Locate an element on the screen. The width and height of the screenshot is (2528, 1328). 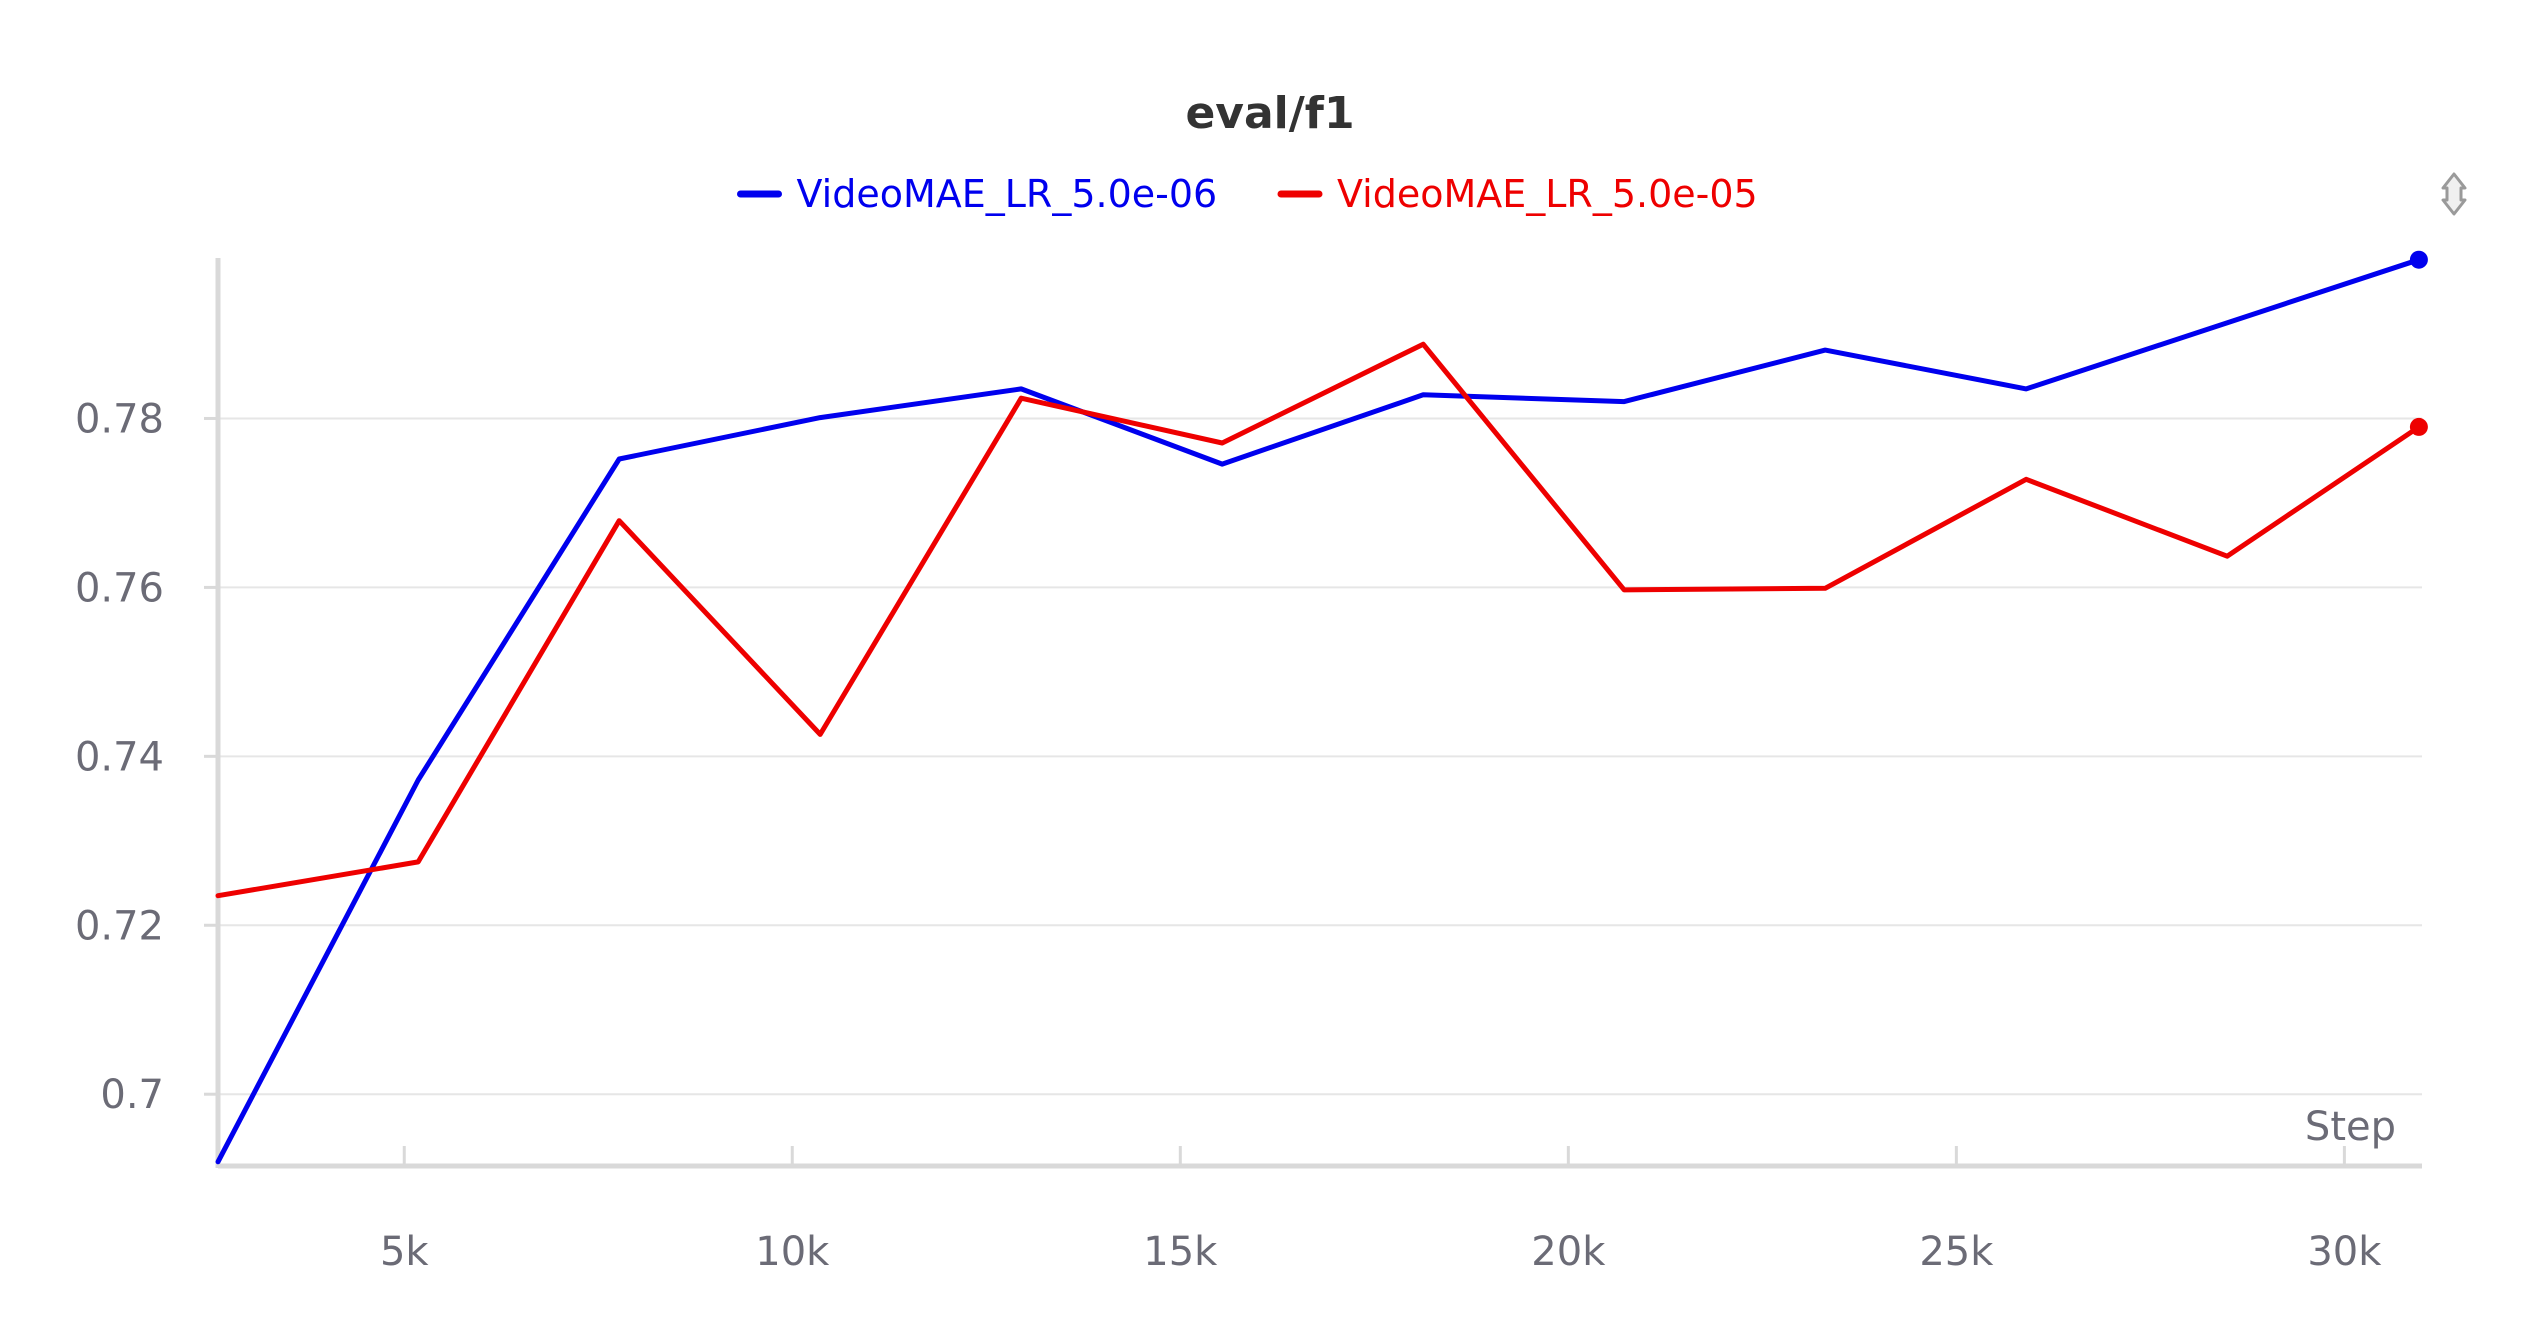
legend: VideoMAE_LR_5.0e-06 VideoMAE_LR_5.0e-05 is located at coordinates (1247, 194).